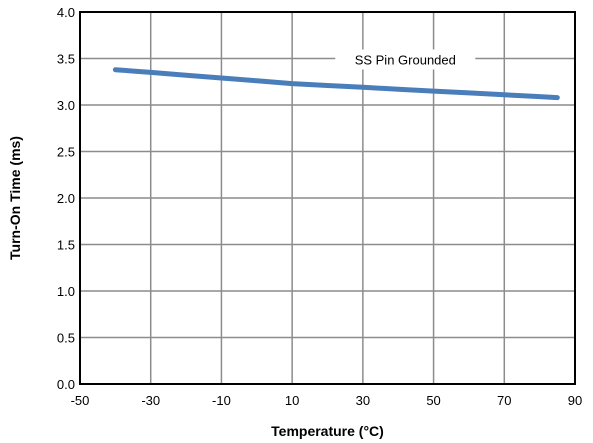 This screenshot has width=593, height=443. Describe the element at coordinates (150, 400) in the screenshot. I see `x-tick-label: -30` at that location.